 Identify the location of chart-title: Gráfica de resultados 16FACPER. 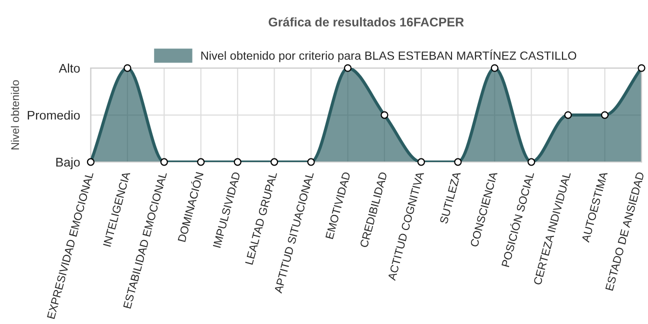
(366, 21).